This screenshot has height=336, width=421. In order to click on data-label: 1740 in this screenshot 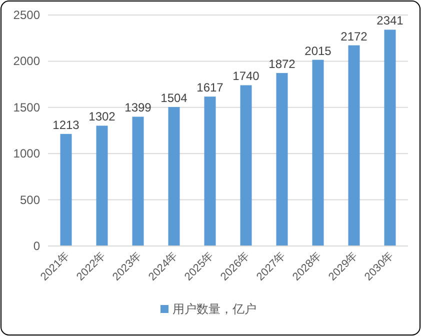, I will do `click(246, 76)`.